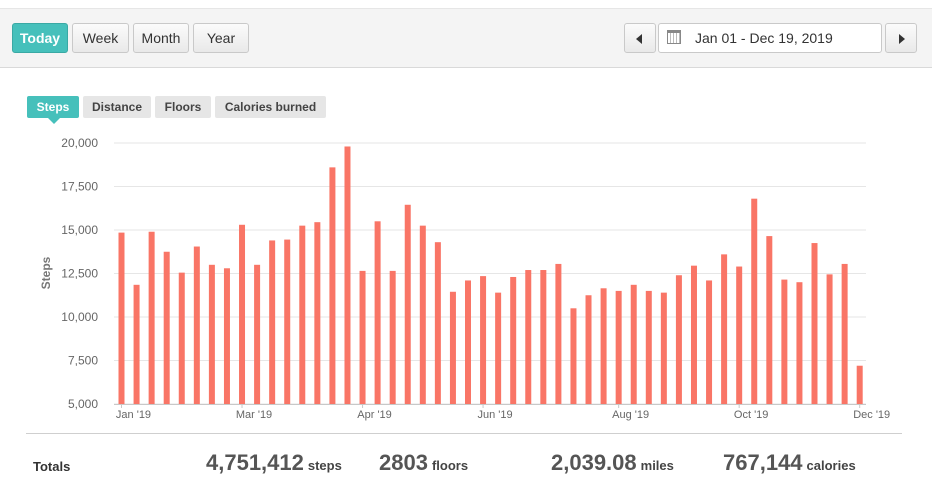 The width and height of the screenshot is (932, 492). What do you see at coordinates (464, 433) in the screenshot?
I see `divider` at bounding box center [464, 433].